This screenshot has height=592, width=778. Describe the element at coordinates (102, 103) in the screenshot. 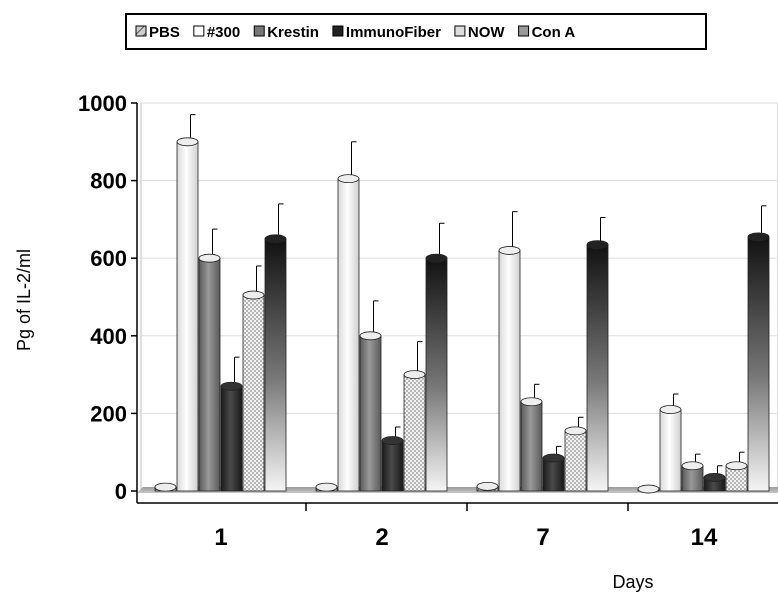

I see `y-tick-label: 1000` at that location.